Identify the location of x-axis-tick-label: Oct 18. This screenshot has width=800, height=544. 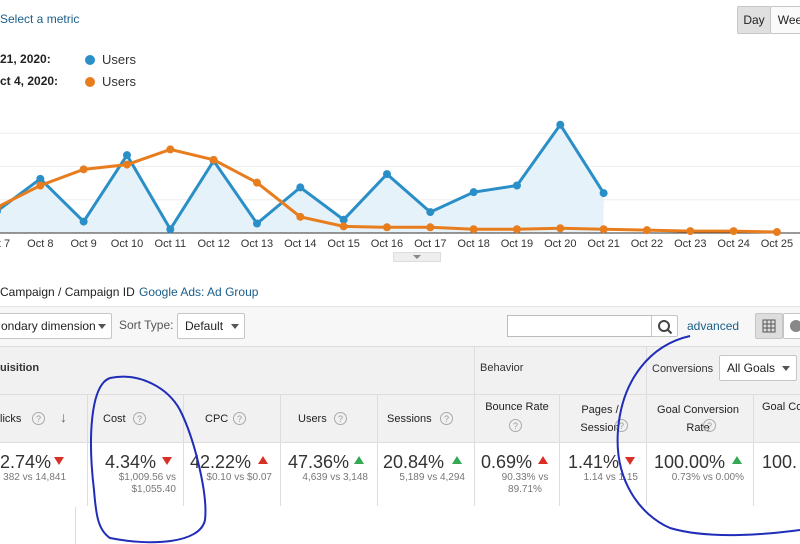
(473, 244).